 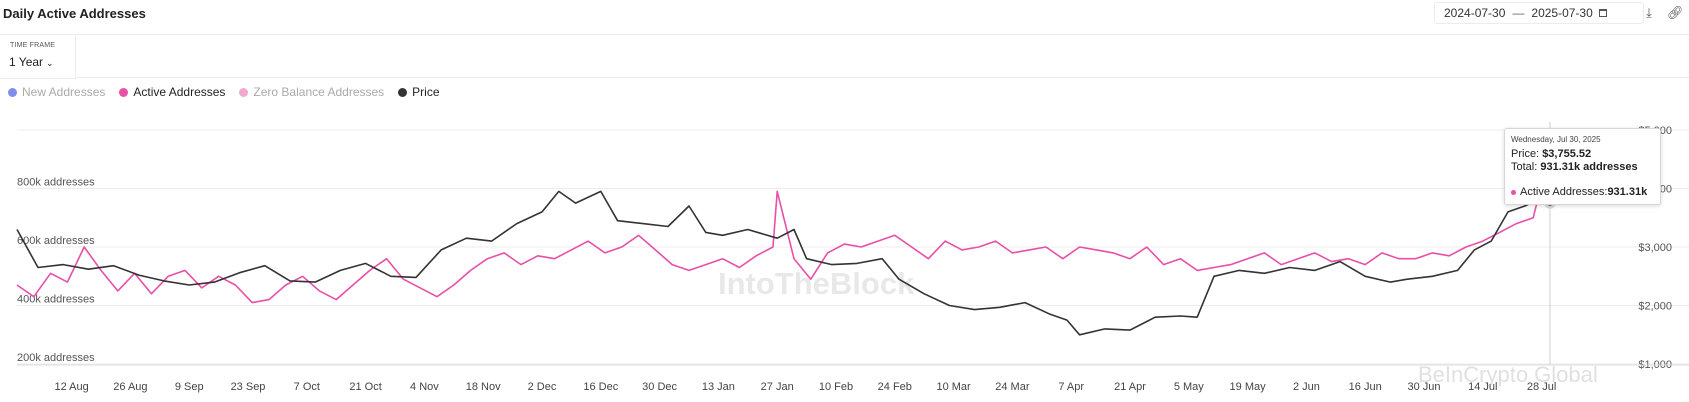 I want to click on x-tick-label: 24 Mar, so click(x=1012, y=387).